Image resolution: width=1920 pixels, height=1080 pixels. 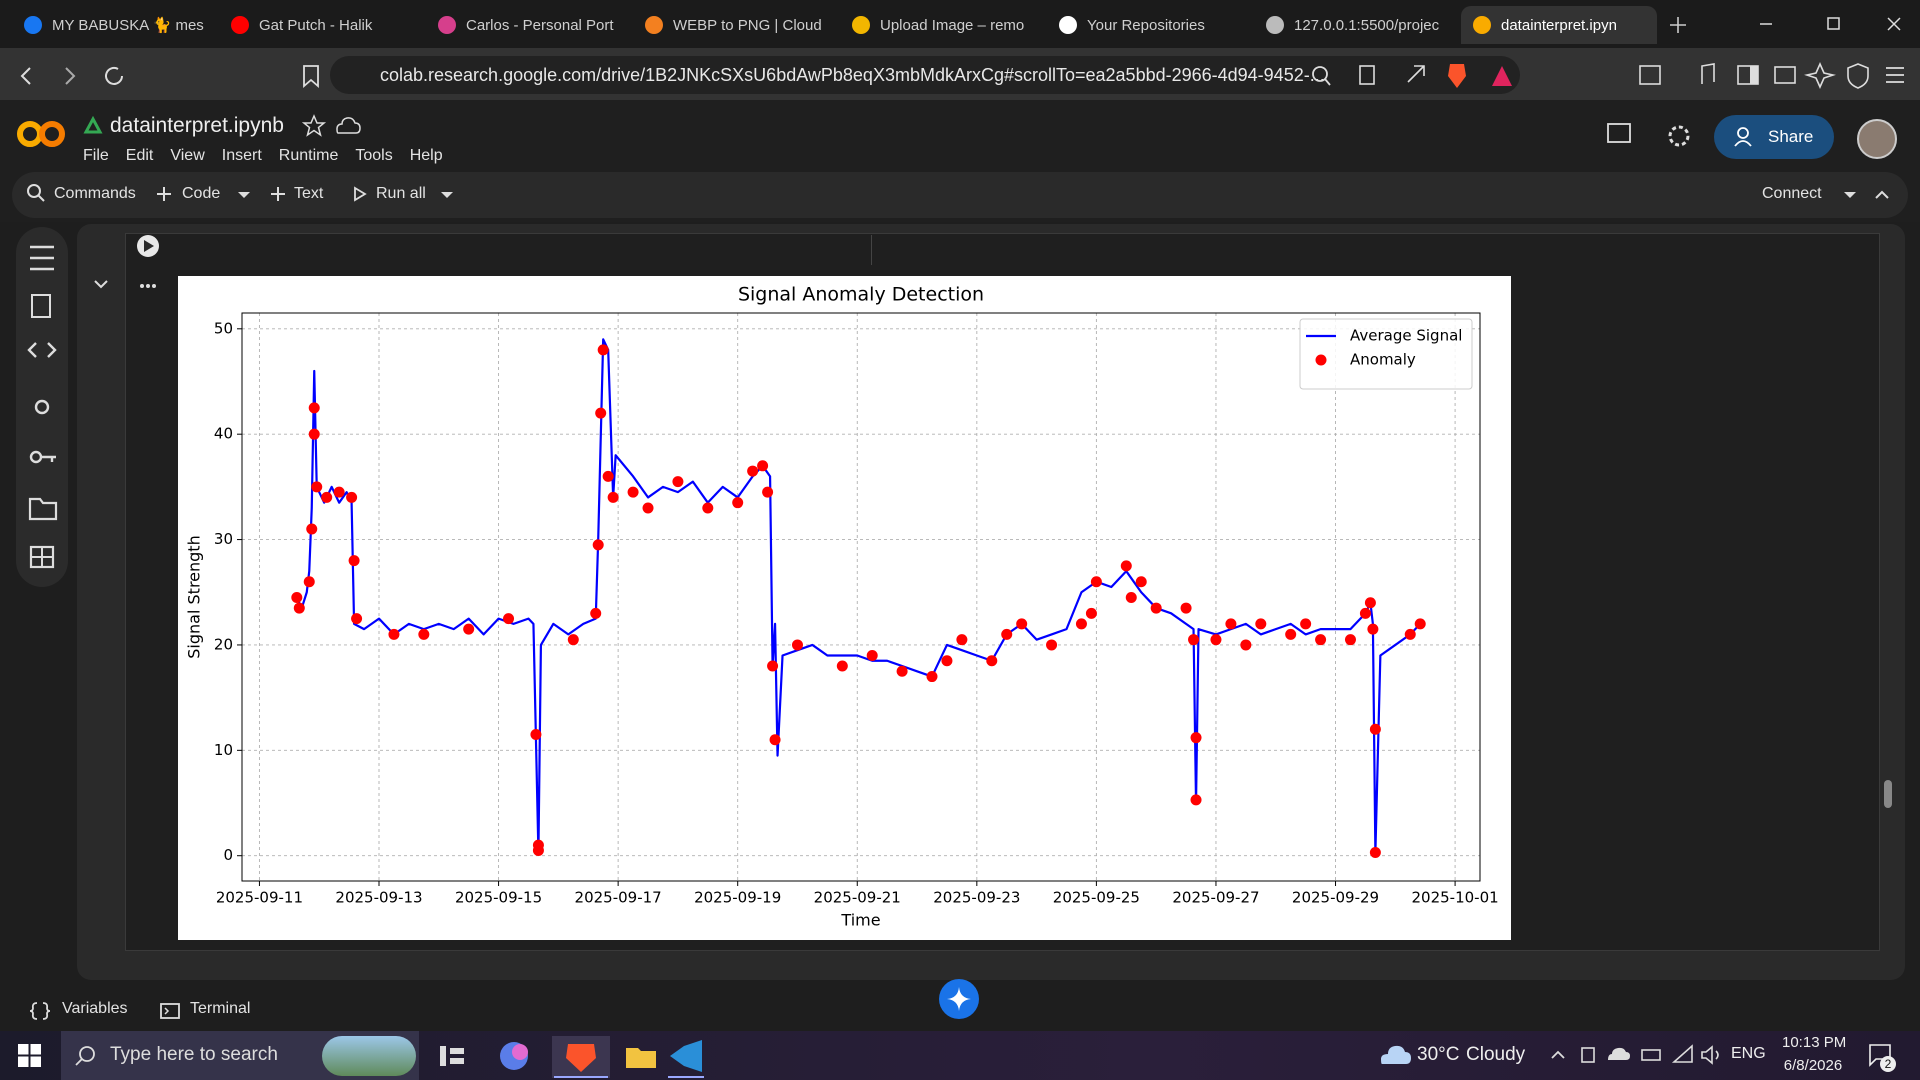 What do you see at coordinates (426, 155) in the screenshot?
I see `menu-item: Help` at bounding box center [426, 155].